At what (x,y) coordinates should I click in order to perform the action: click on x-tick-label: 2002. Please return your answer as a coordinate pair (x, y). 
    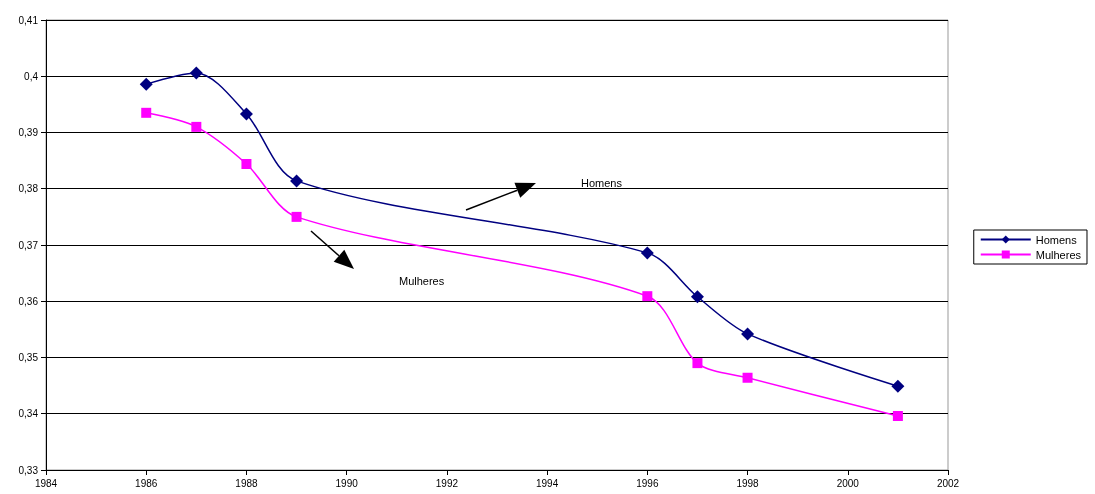
    Looking at the image, I should click on (948, 483).